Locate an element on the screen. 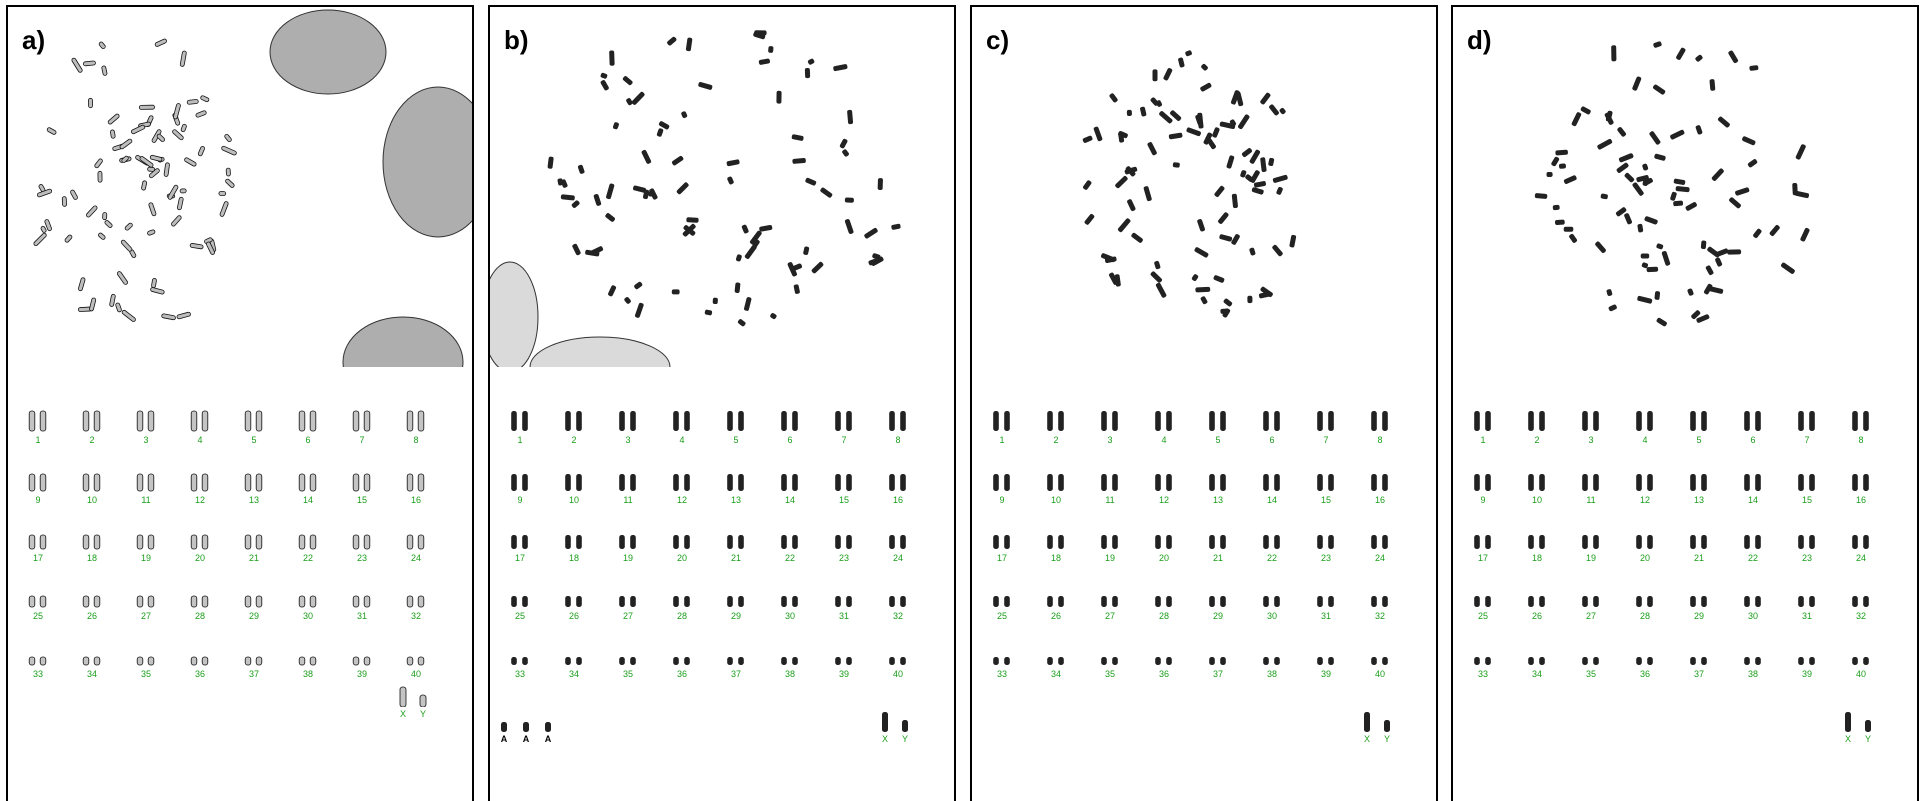  chromosome-number-label: 29 is located at coordinates (1698, 616).